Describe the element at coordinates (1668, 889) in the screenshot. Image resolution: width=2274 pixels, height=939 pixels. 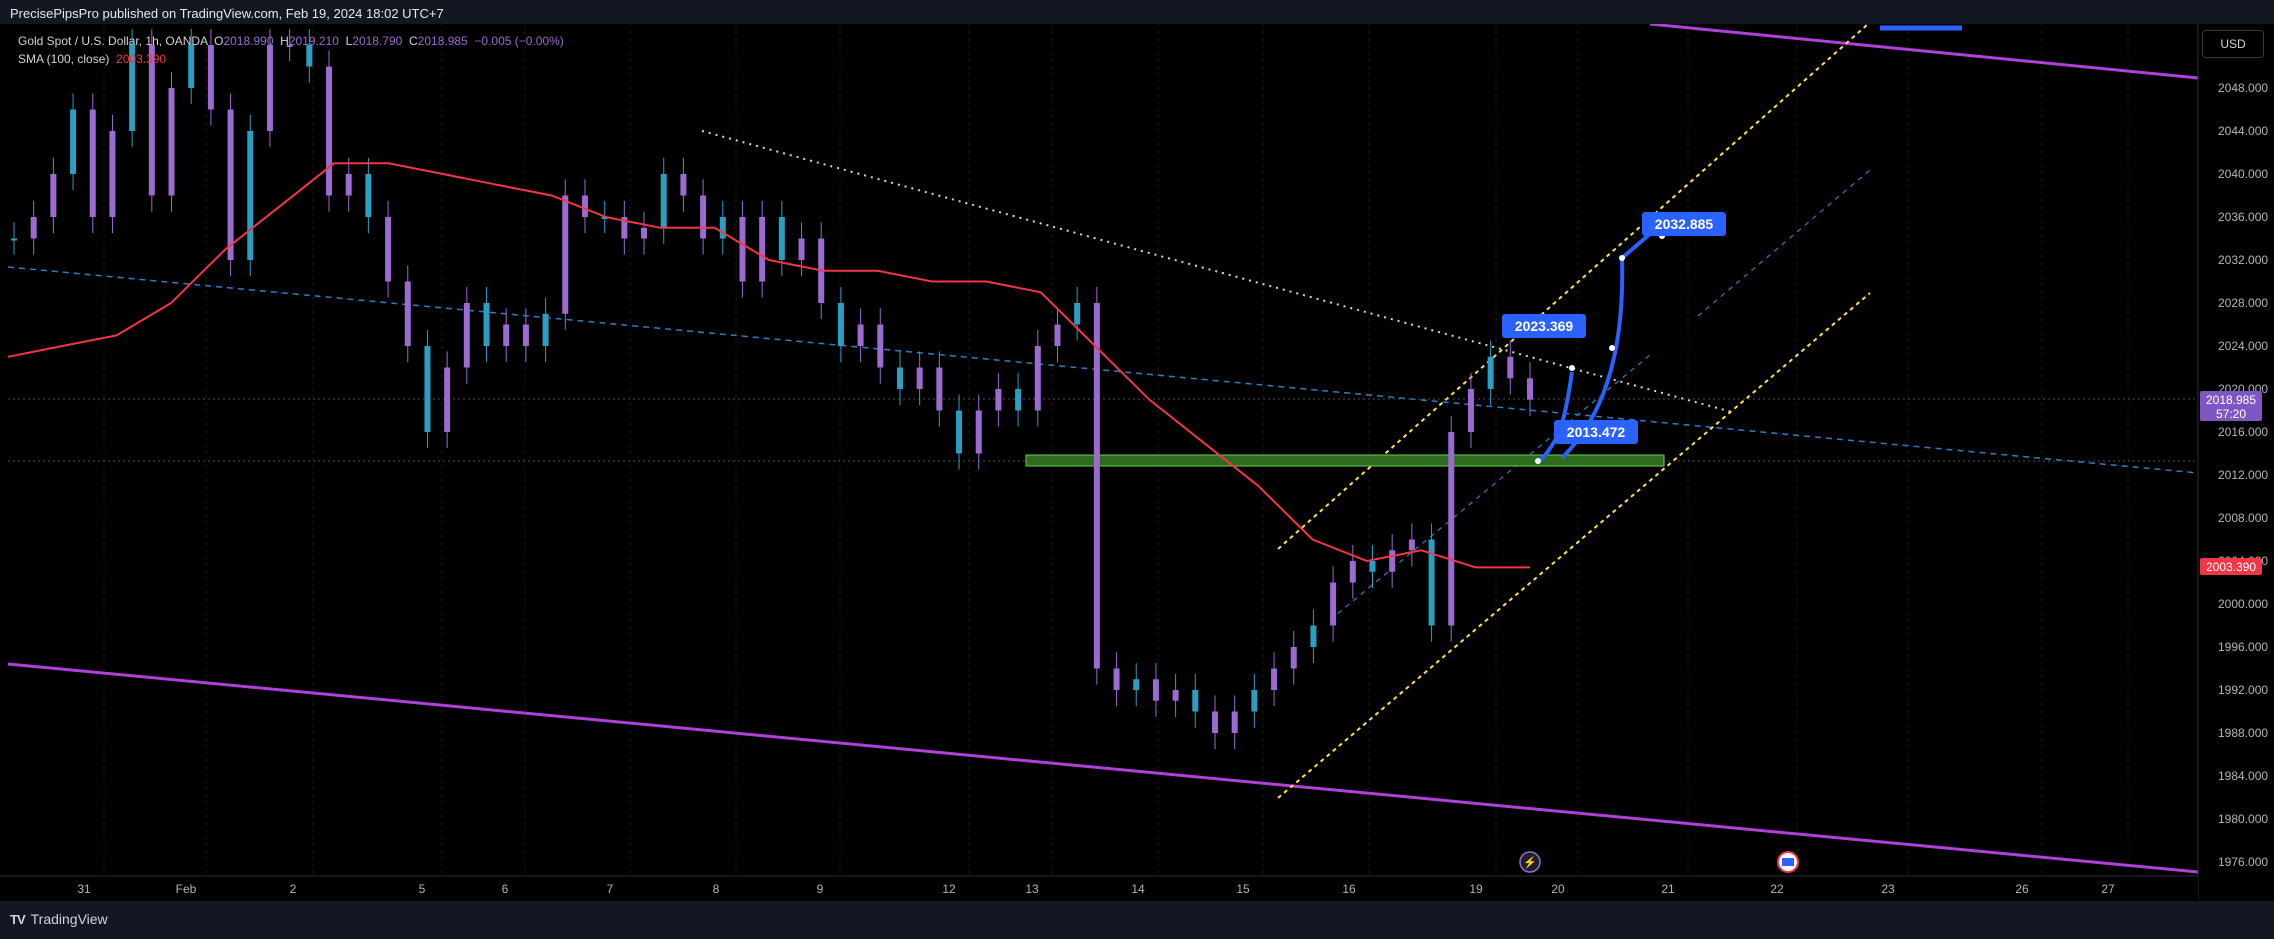
I see `x-tick-label: 21` at that location.